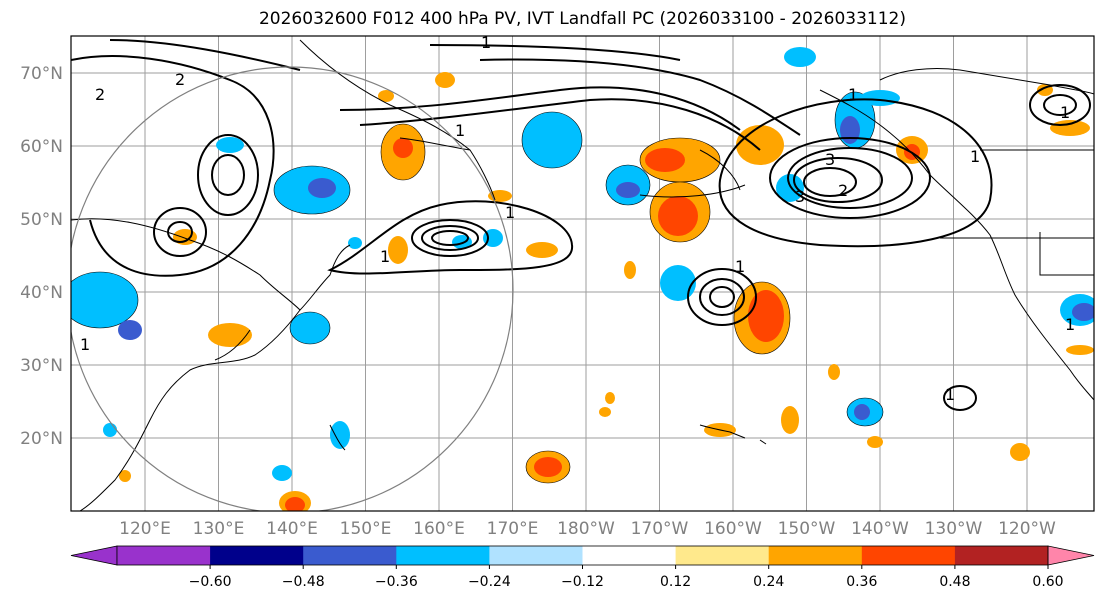  Describe the element at coordinates (396, 582) in the screenshot. I see `colorbar-tick-label: −0.36` at that location.